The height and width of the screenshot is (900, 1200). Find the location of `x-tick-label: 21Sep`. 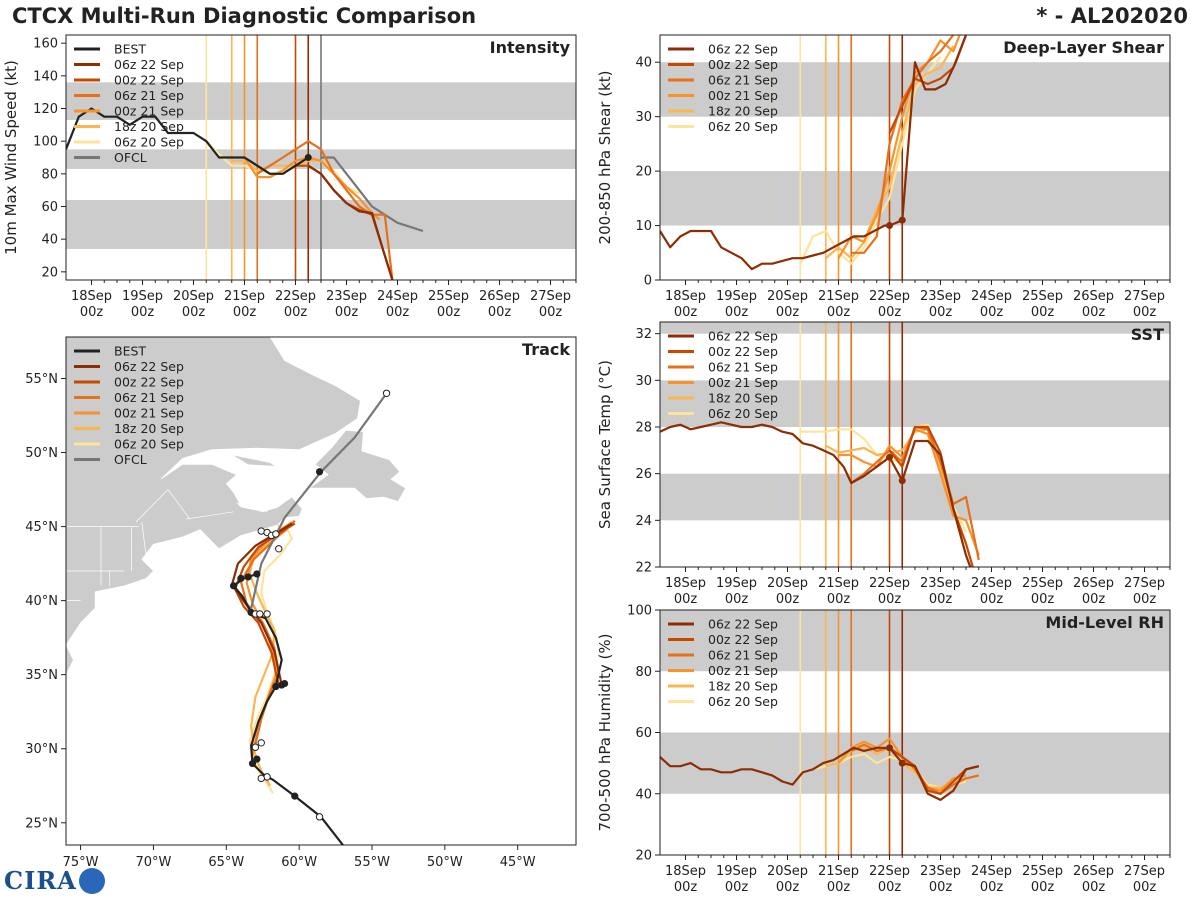

x-tick-label: 21Sep is located at coordinates (838, 296).